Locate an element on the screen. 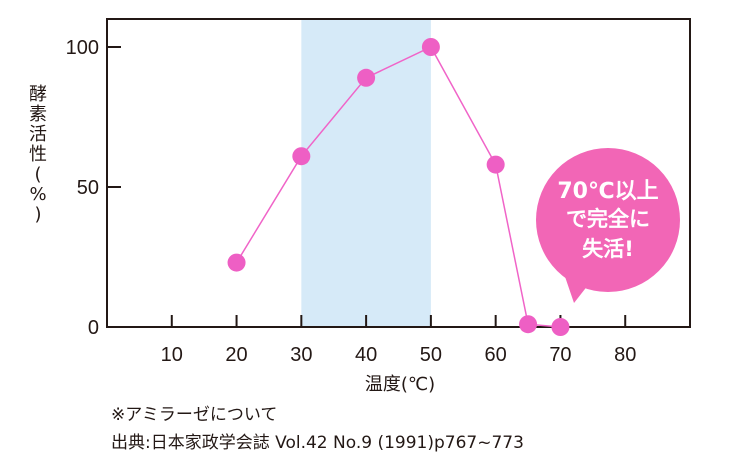 This screenshot has height=468, width=729. x-axis-label: 温度(℃) is located at coordinates (400, 384).